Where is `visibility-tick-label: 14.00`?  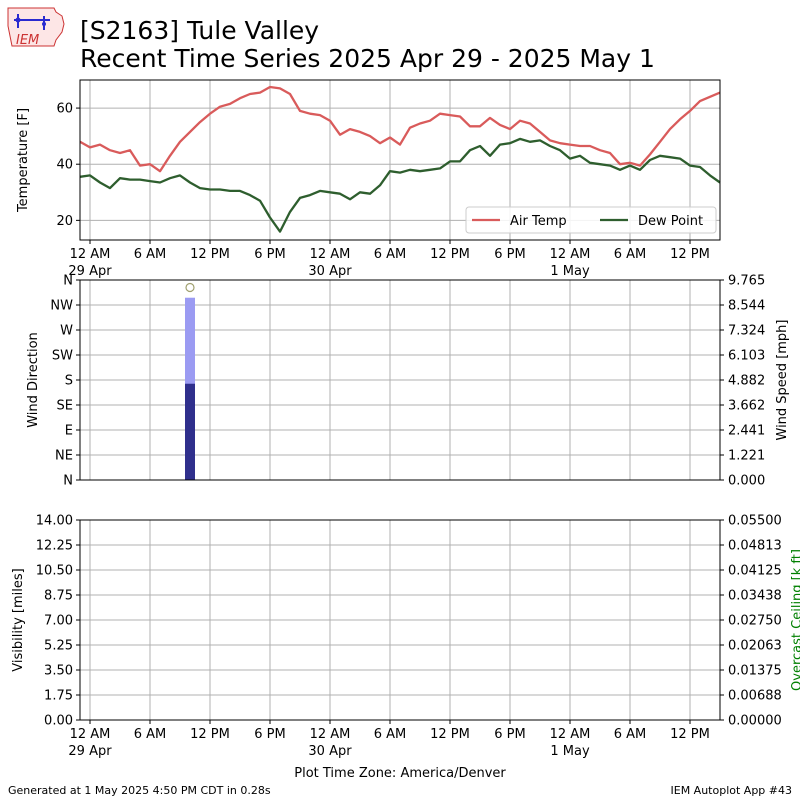
visibility-tick-label: 14.00 is located at coordinates (54, 521).